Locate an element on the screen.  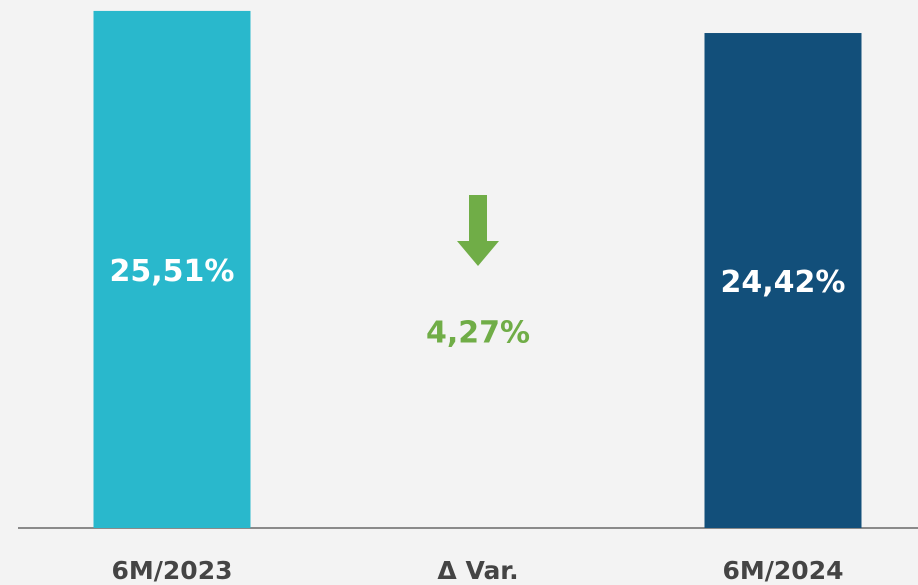
value-label: 24,42% is located at coordinates (783, 282).